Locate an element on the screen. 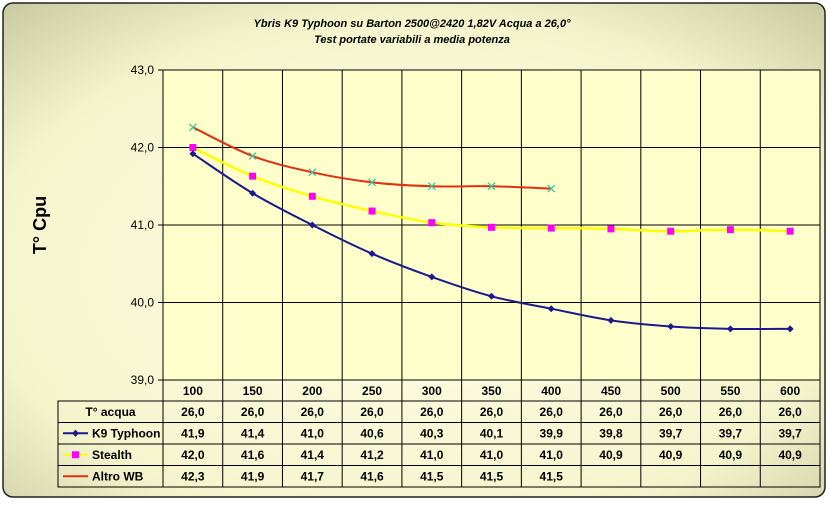 The width and height of the screenshot is (830, 507). y-tick-label: 39,0 is located at coordinates (143, 380).